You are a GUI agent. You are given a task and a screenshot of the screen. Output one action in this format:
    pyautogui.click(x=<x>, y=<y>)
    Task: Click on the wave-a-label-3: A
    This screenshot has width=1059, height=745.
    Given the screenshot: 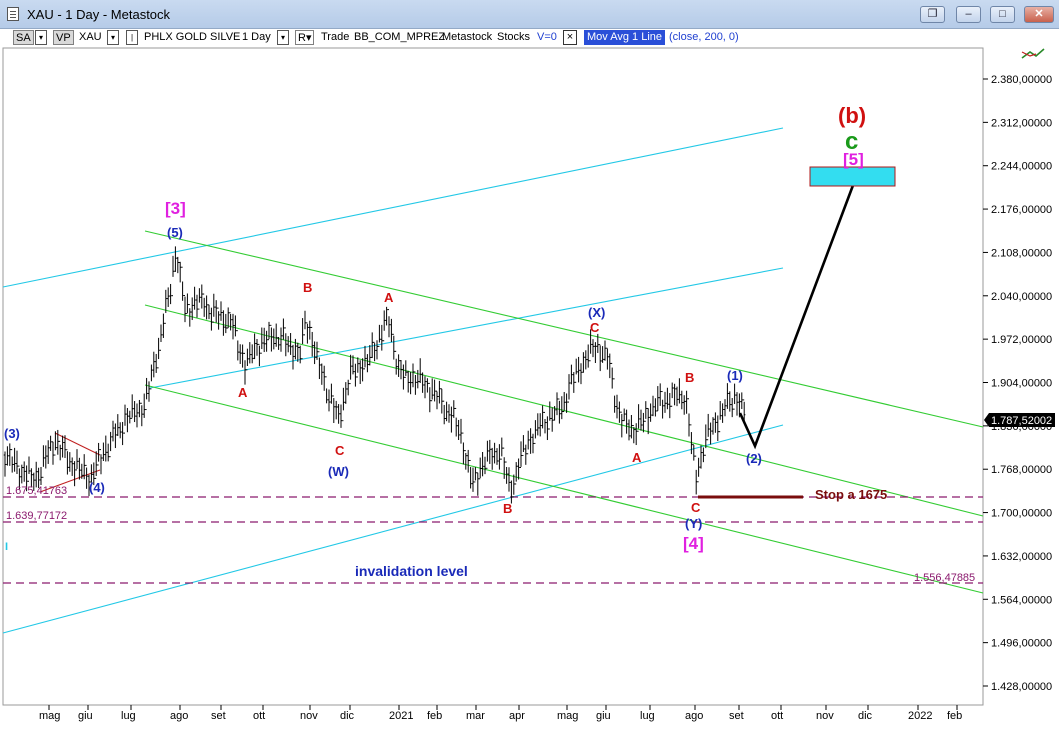 What is the action you would take?
    pyautogui.click(x=637, y=457)
    